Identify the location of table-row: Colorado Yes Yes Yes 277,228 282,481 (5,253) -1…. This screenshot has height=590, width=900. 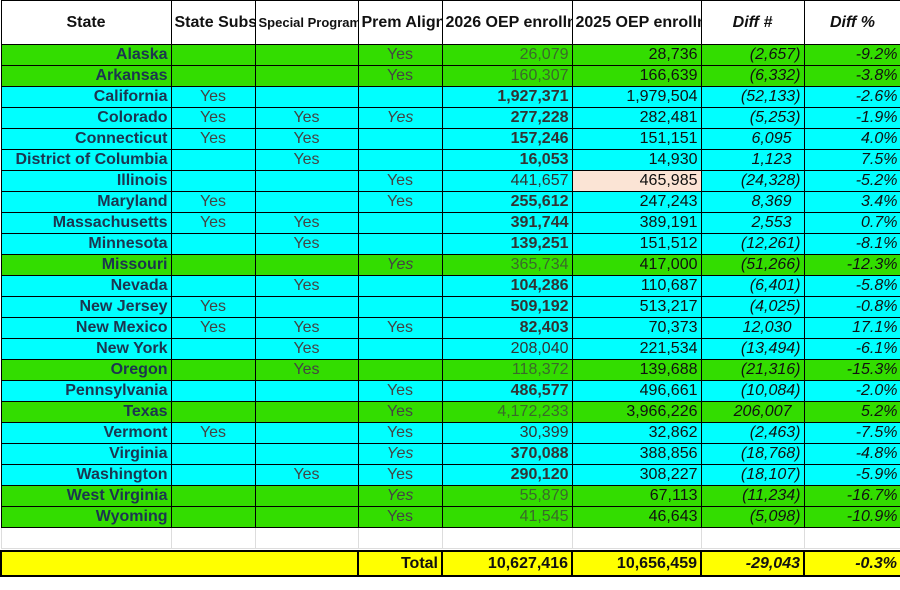
(450, 118).